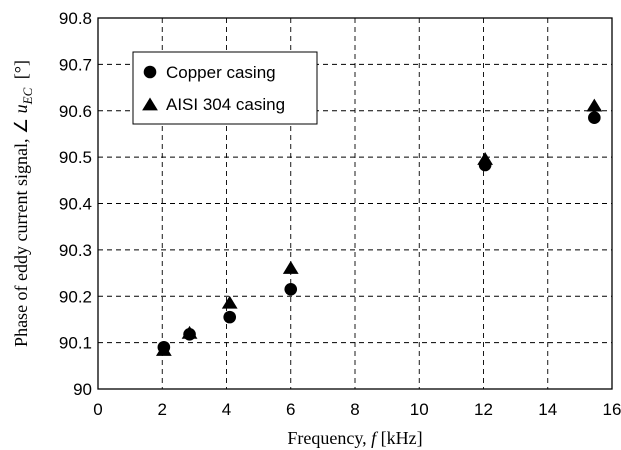 This screenshot has height=450, width=621. What do you see at coordinates (75, 250) in the screenshot?
I see `y-tick-label: 90.3` at bounding box center [75, 250].